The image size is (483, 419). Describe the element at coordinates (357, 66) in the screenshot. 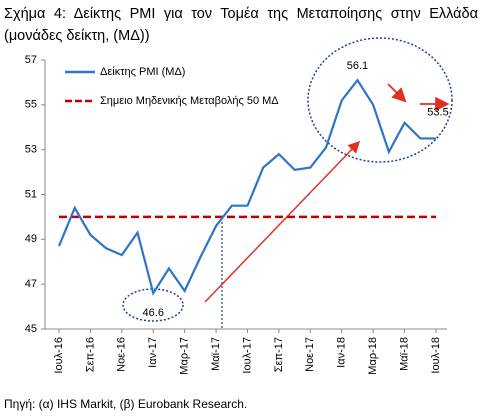

I see `data-label: 56.1` at that location.